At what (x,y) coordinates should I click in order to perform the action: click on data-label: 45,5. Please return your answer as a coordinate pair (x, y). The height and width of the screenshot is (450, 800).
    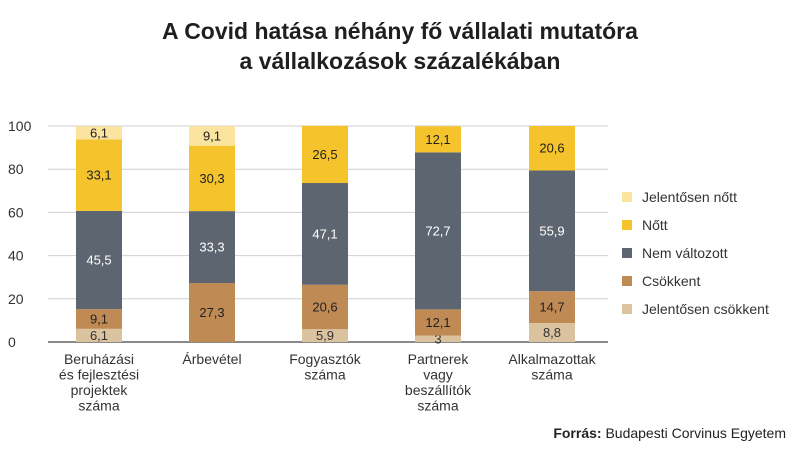
    Looking at the image, I should click on (98, 260).